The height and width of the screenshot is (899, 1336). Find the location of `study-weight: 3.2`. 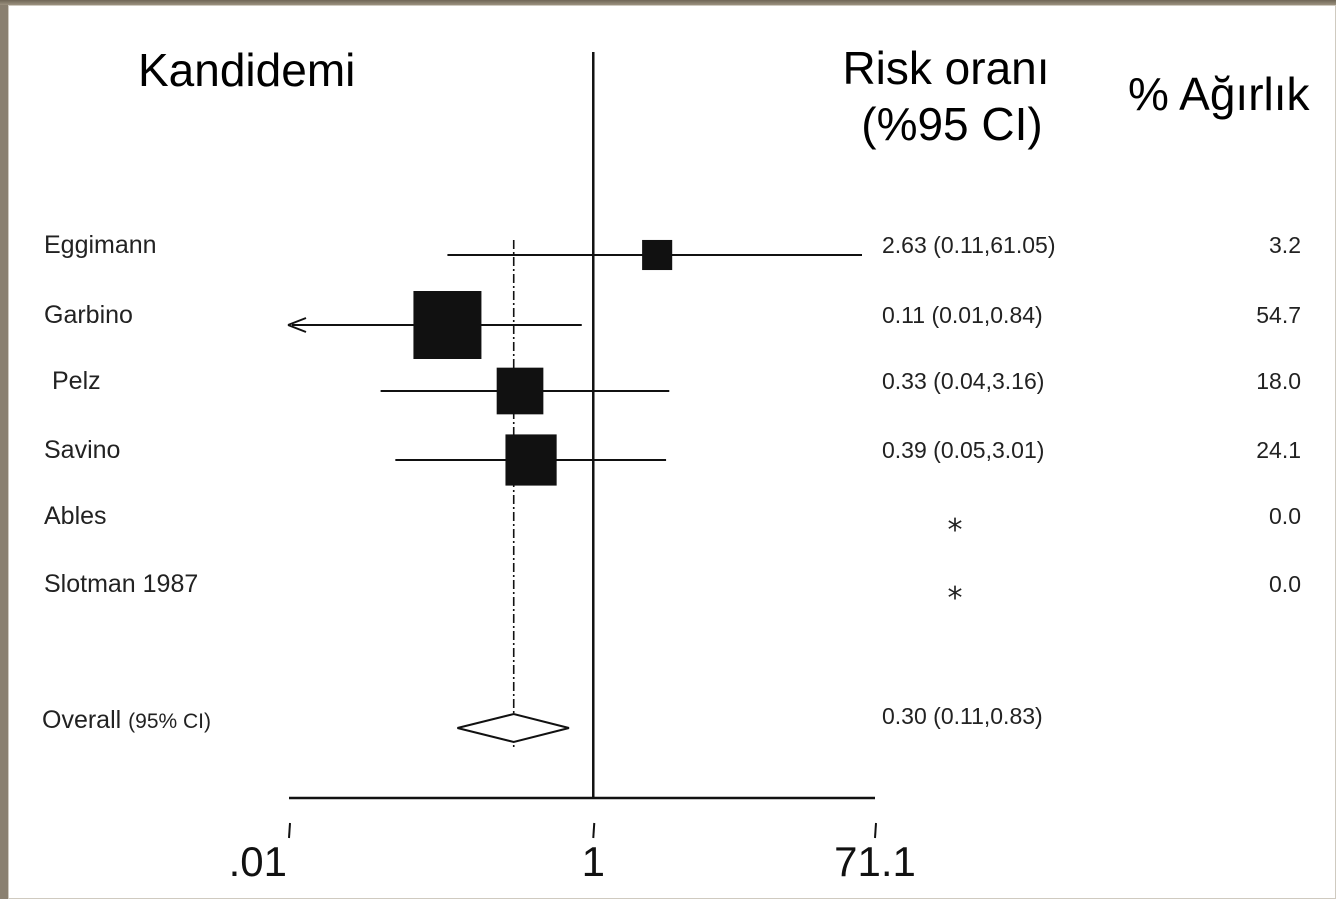

study-weight: 3.2 is located at coordinates (1285, 245).